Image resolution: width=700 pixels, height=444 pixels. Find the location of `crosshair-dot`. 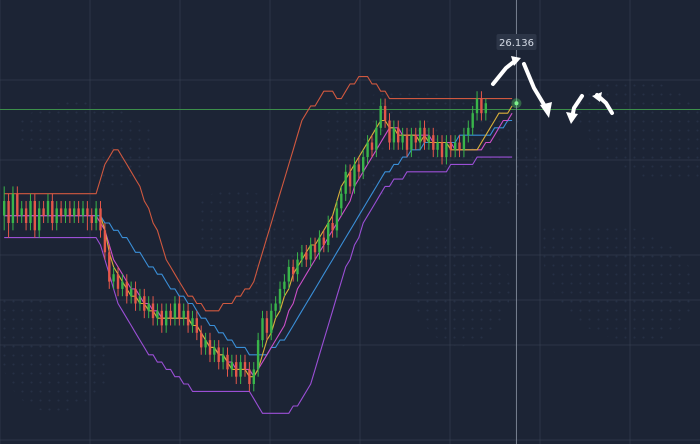

crosshair-dot is located at coordinates (516, 103).